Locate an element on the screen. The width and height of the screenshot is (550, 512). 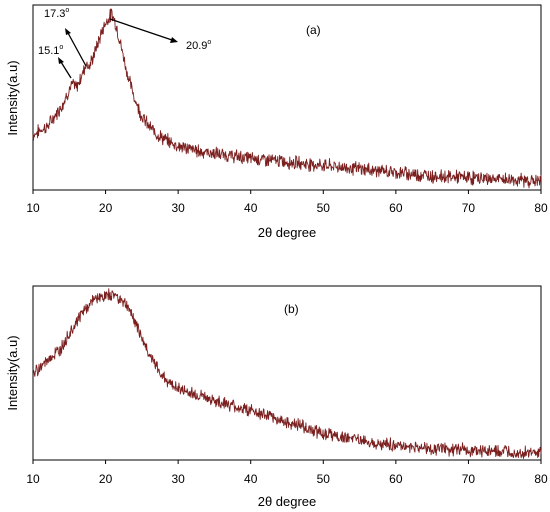
panel-label-b: (b) is located at coordinates (291, 309).